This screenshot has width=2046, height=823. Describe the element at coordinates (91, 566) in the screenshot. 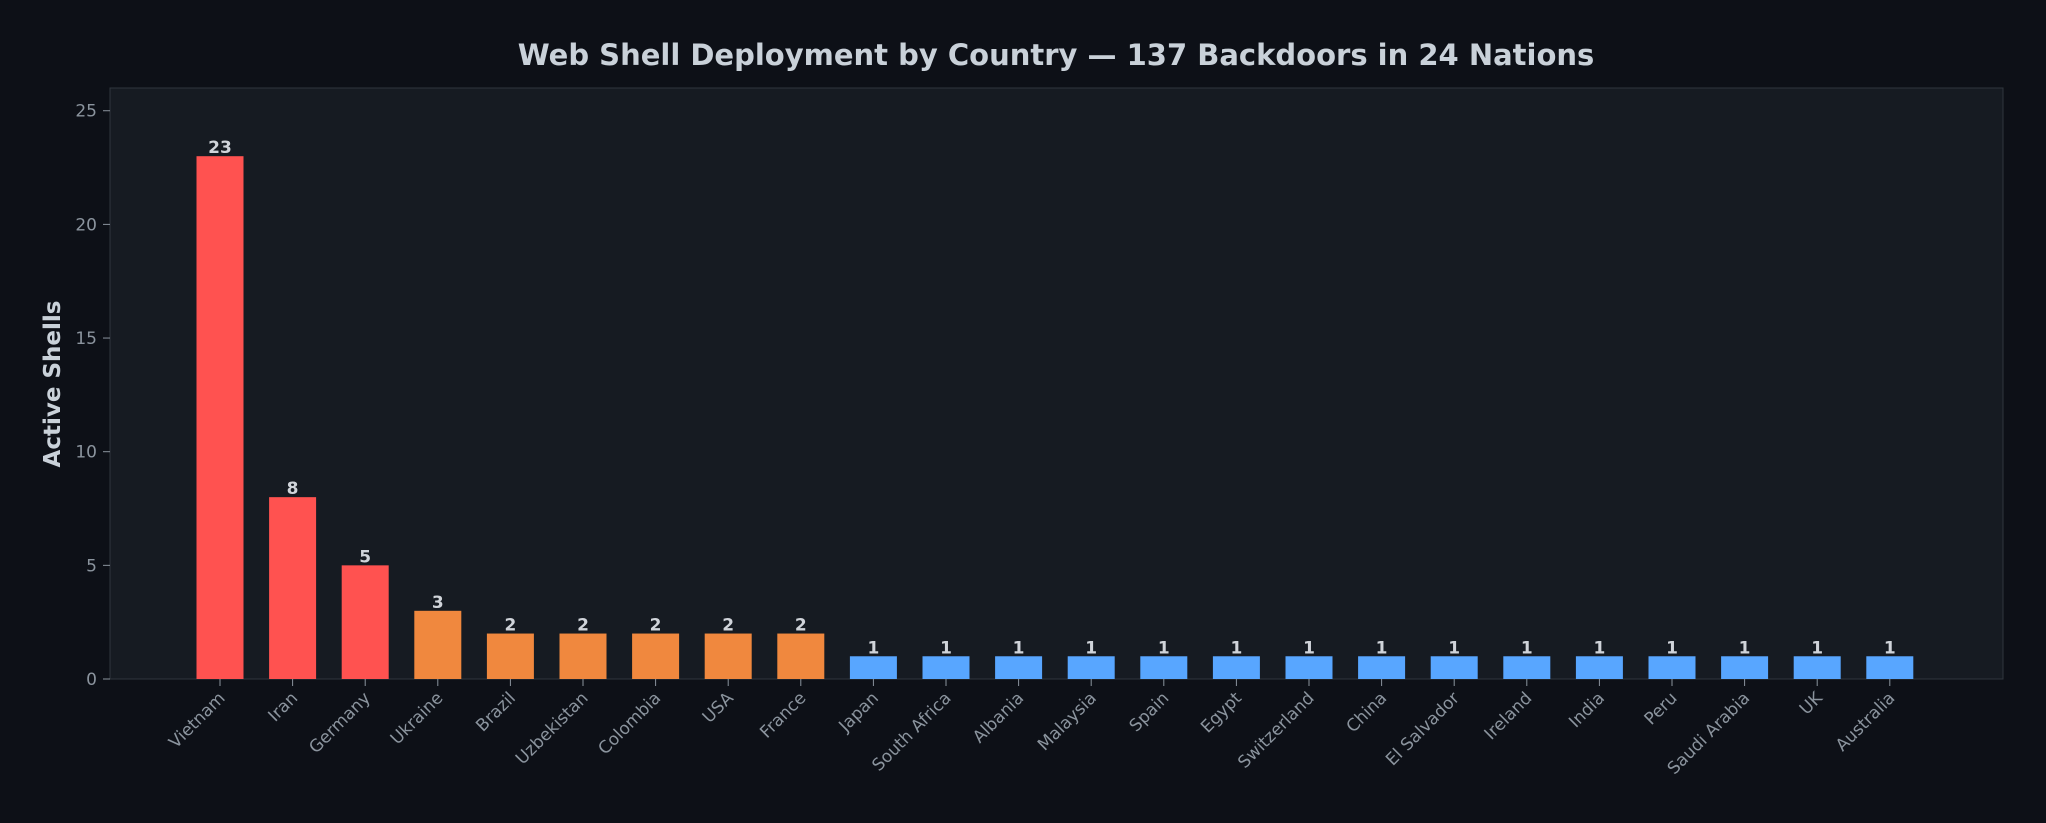

I see `y-tick-label: 5` at that location.